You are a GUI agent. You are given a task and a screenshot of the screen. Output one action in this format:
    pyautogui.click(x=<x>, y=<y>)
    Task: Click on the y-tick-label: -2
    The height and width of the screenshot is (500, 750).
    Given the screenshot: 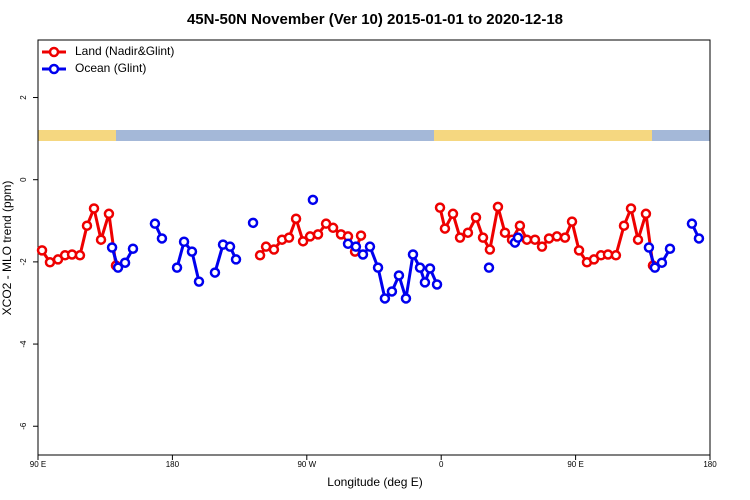 What is the action you would take?
    pyautogui.click(x=23, y=262)
    